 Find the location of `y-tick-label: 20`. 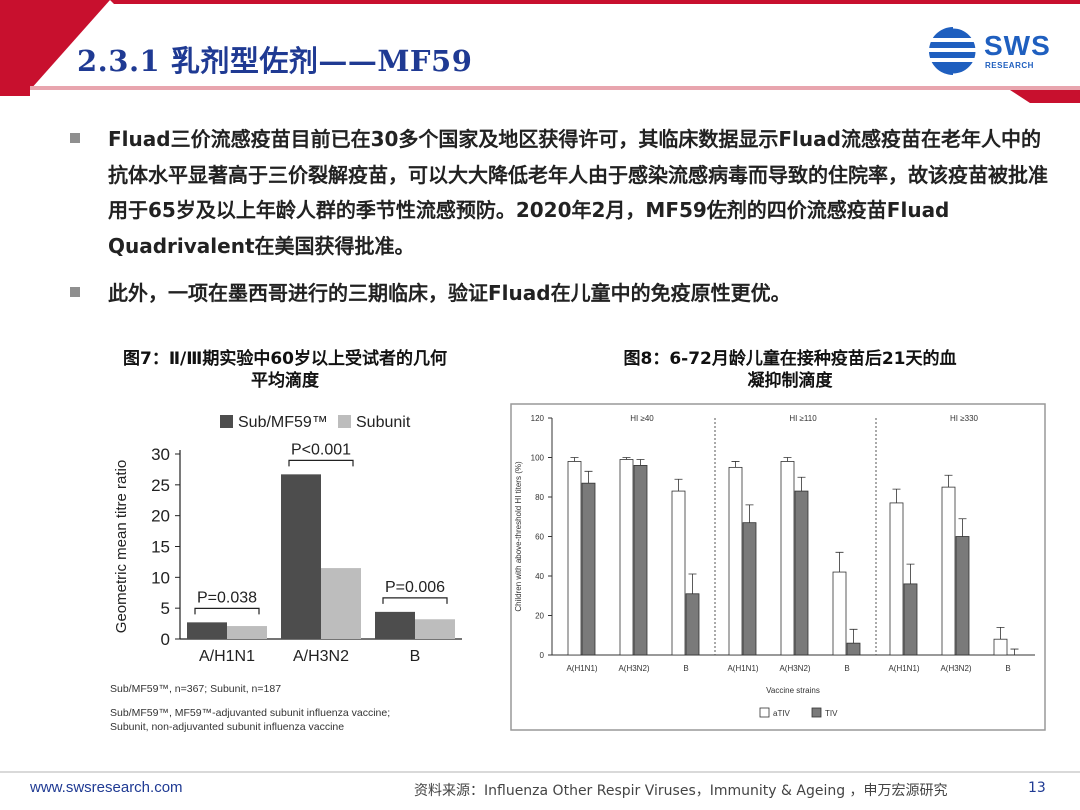

y-tick-label: 20 is located at coordinates (539, 616).